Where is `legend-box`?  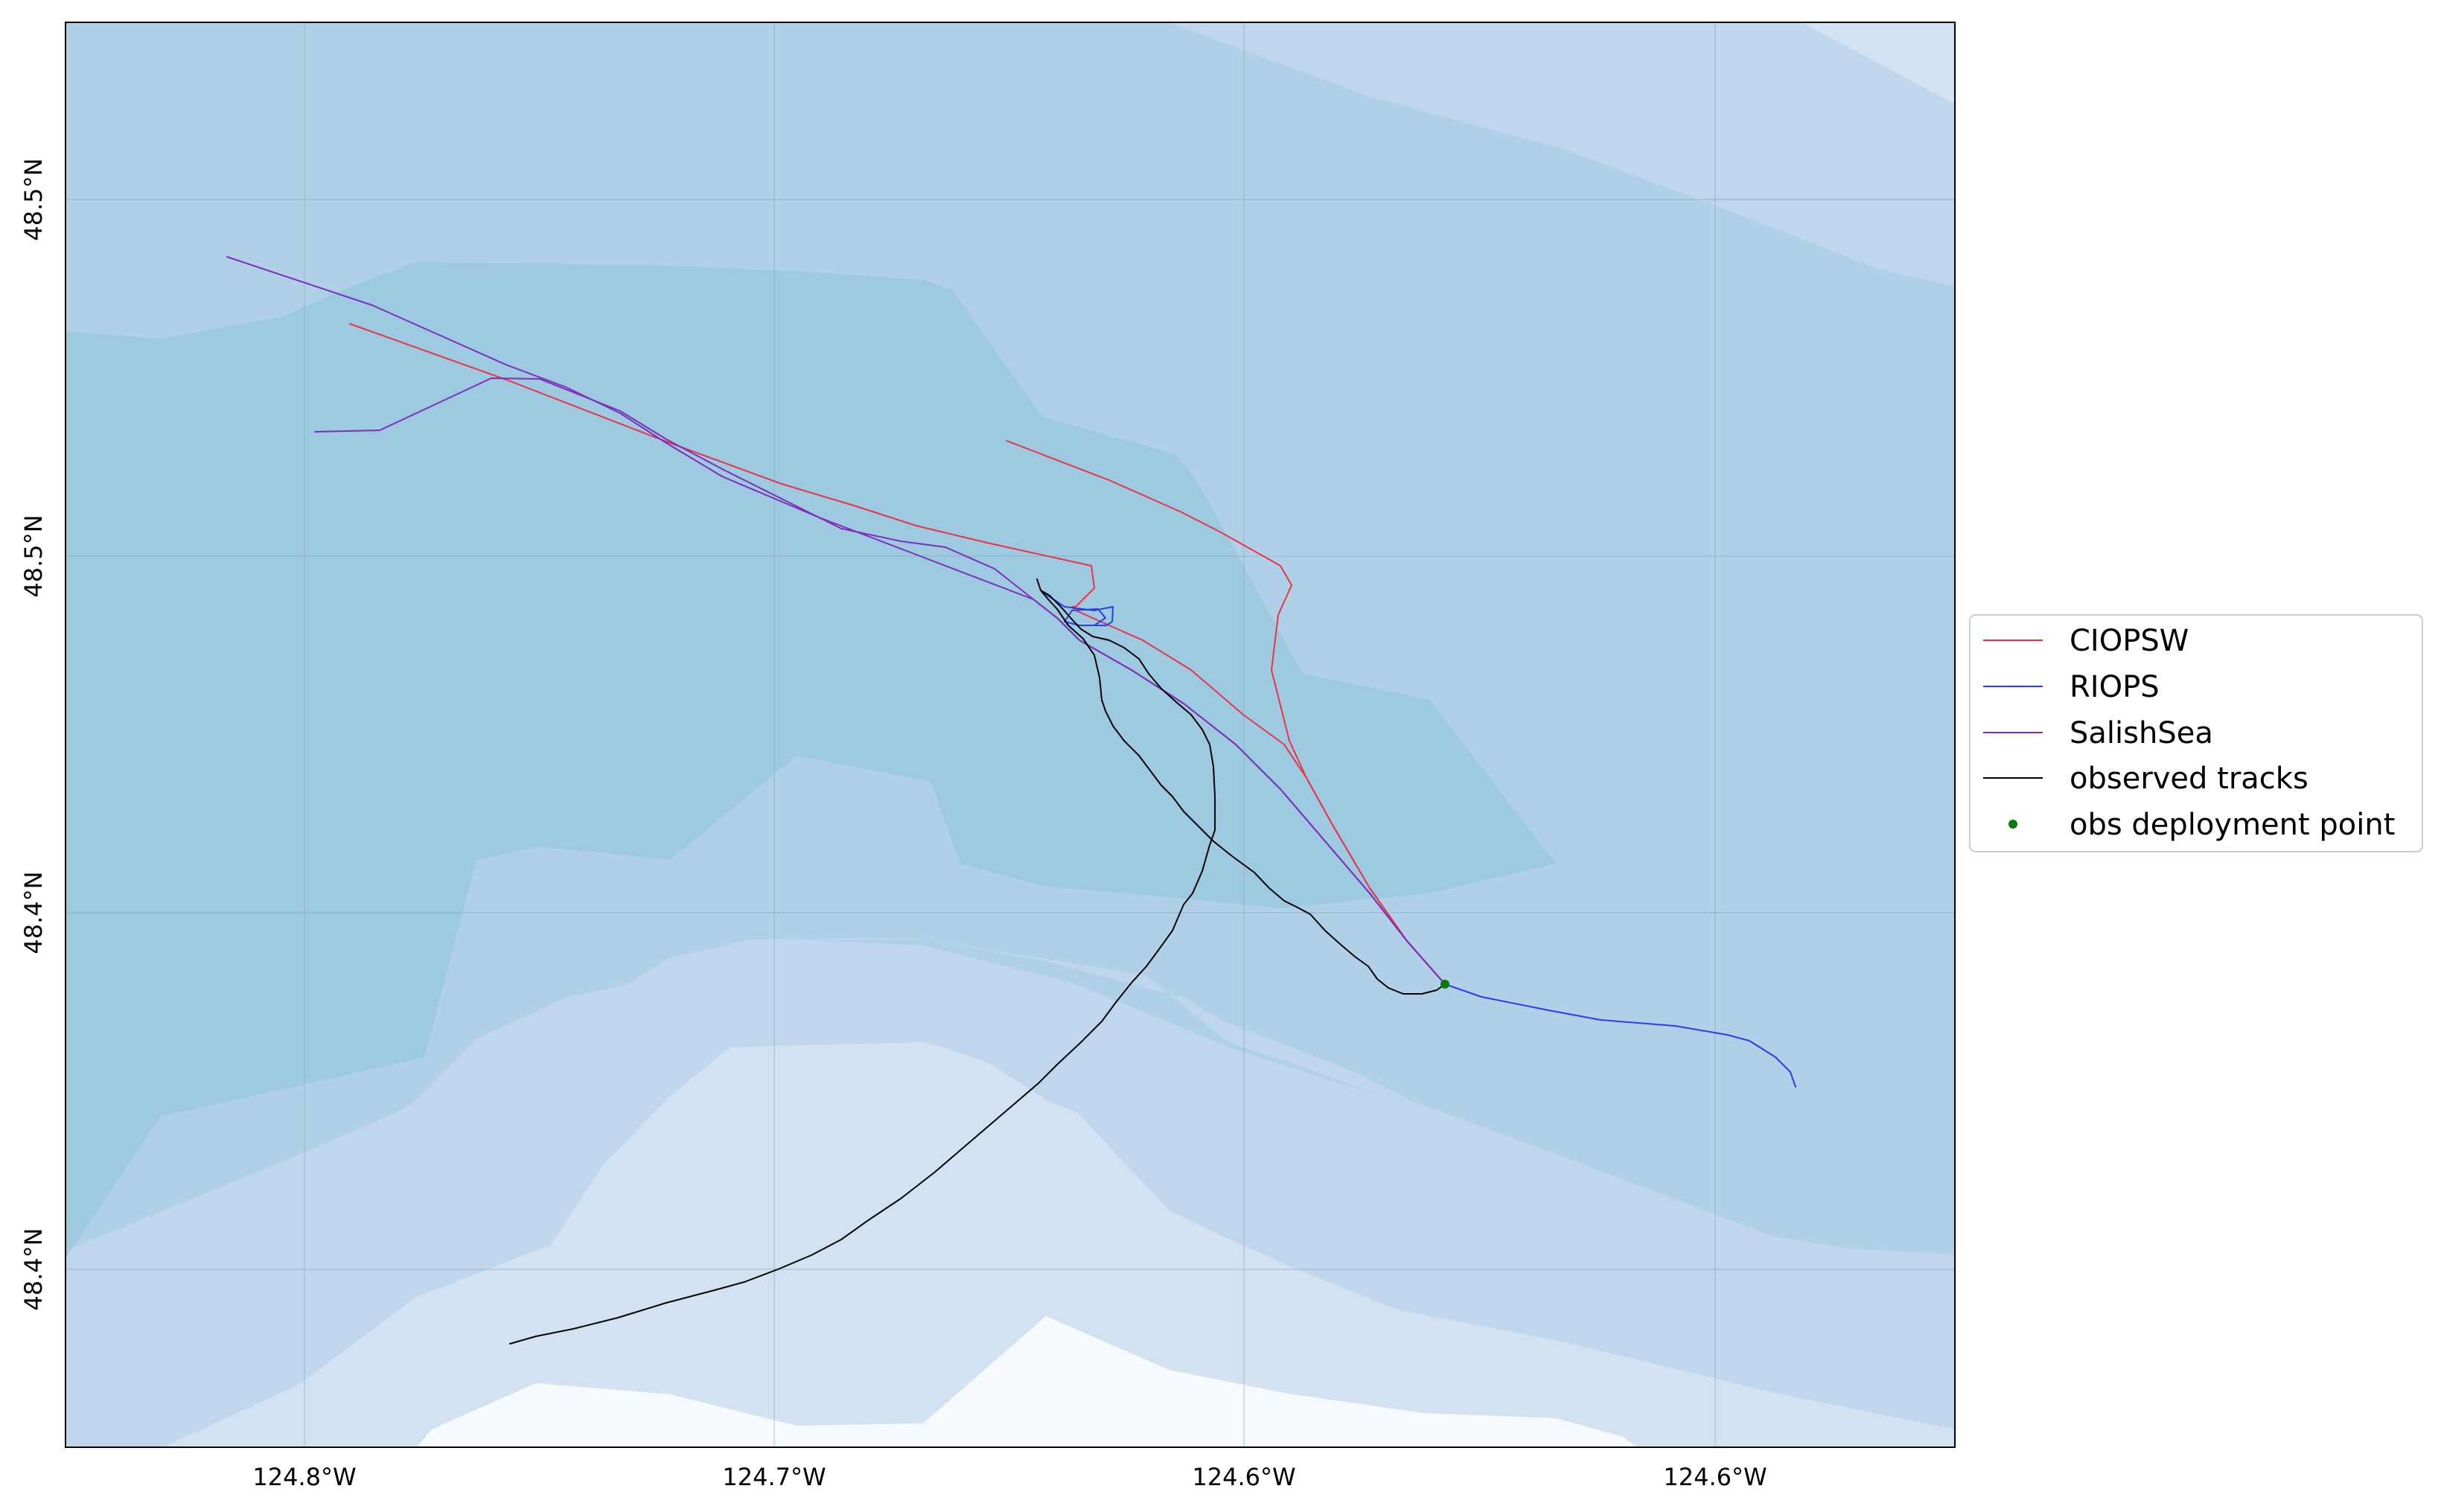 legend-box is located at coordinates (2196, 733).